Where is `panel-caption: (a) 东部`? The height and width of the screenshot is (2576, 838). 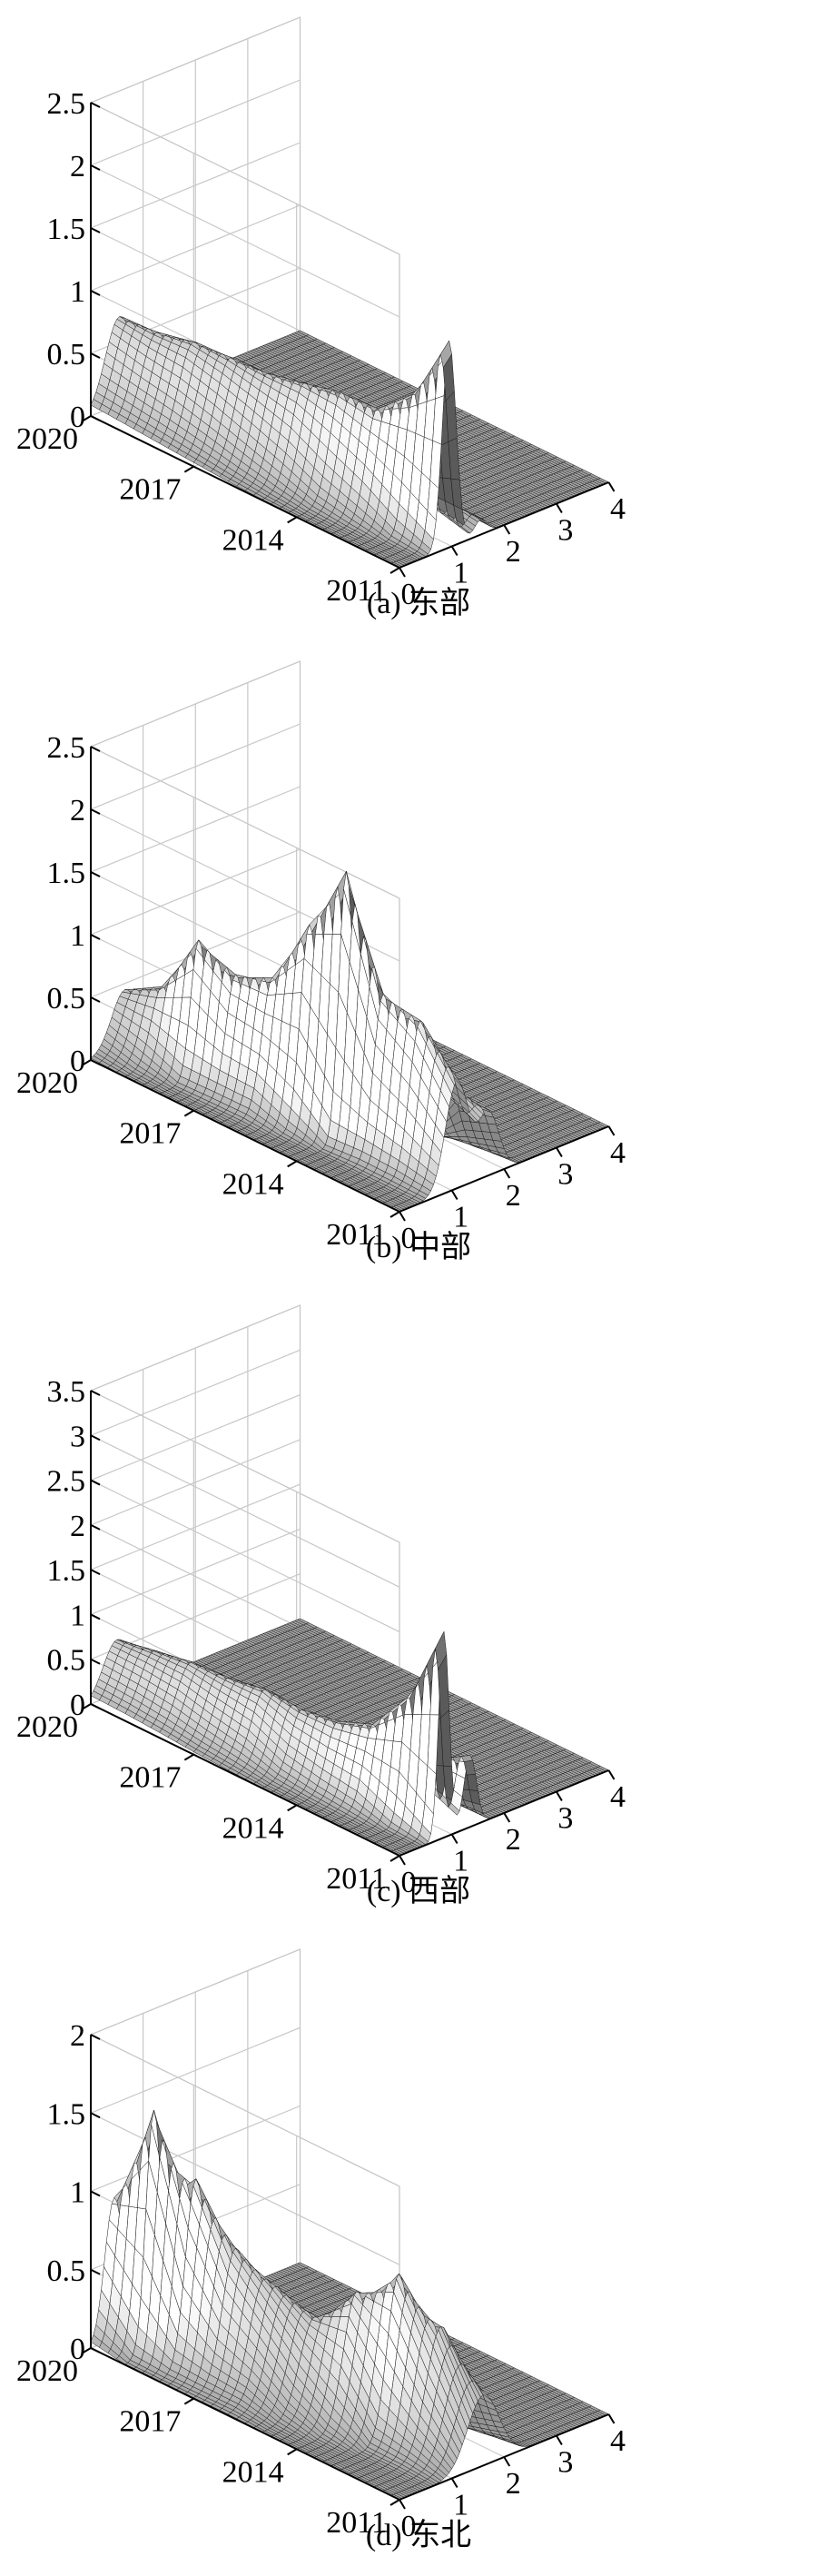
panel-caption: (a) 东部 is located at coordinates (418, 603).